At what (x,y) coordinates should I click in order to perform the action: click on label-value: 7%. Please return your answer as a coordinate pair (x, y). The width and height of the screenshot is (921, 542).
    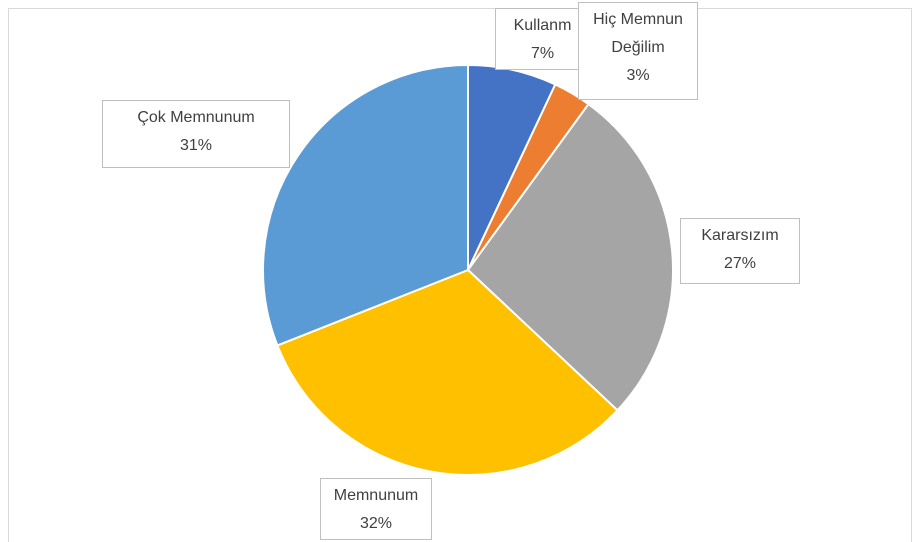
    Looking at the image, I should click on (542, 53).